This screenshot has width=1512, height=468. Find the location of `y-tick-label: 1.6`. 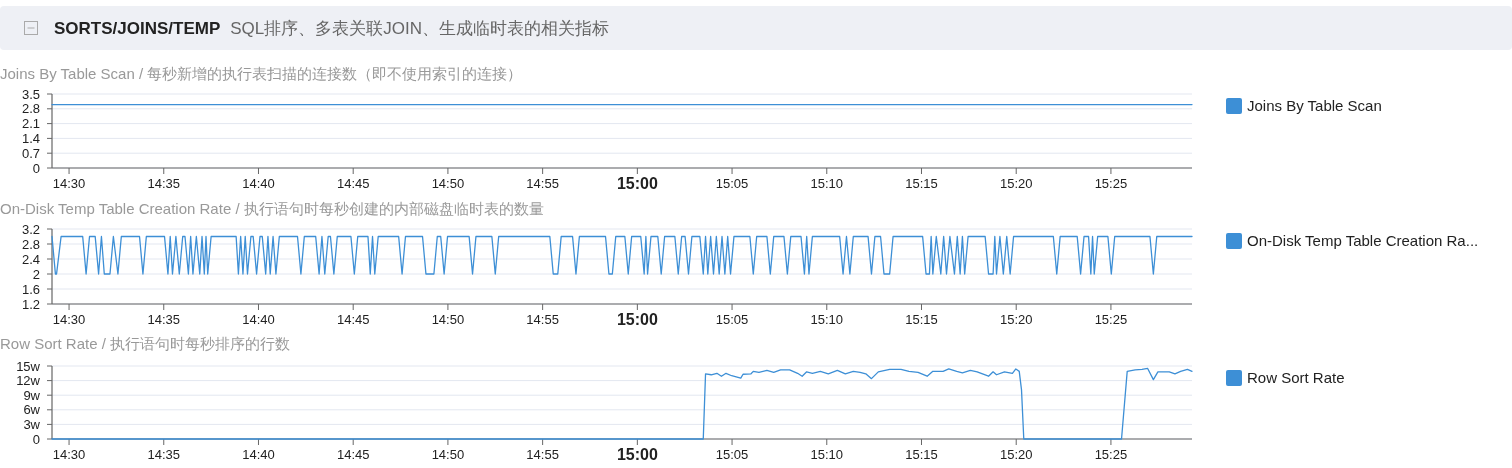

y-tick-label: 1.6 is located at coordinates (30, 289).